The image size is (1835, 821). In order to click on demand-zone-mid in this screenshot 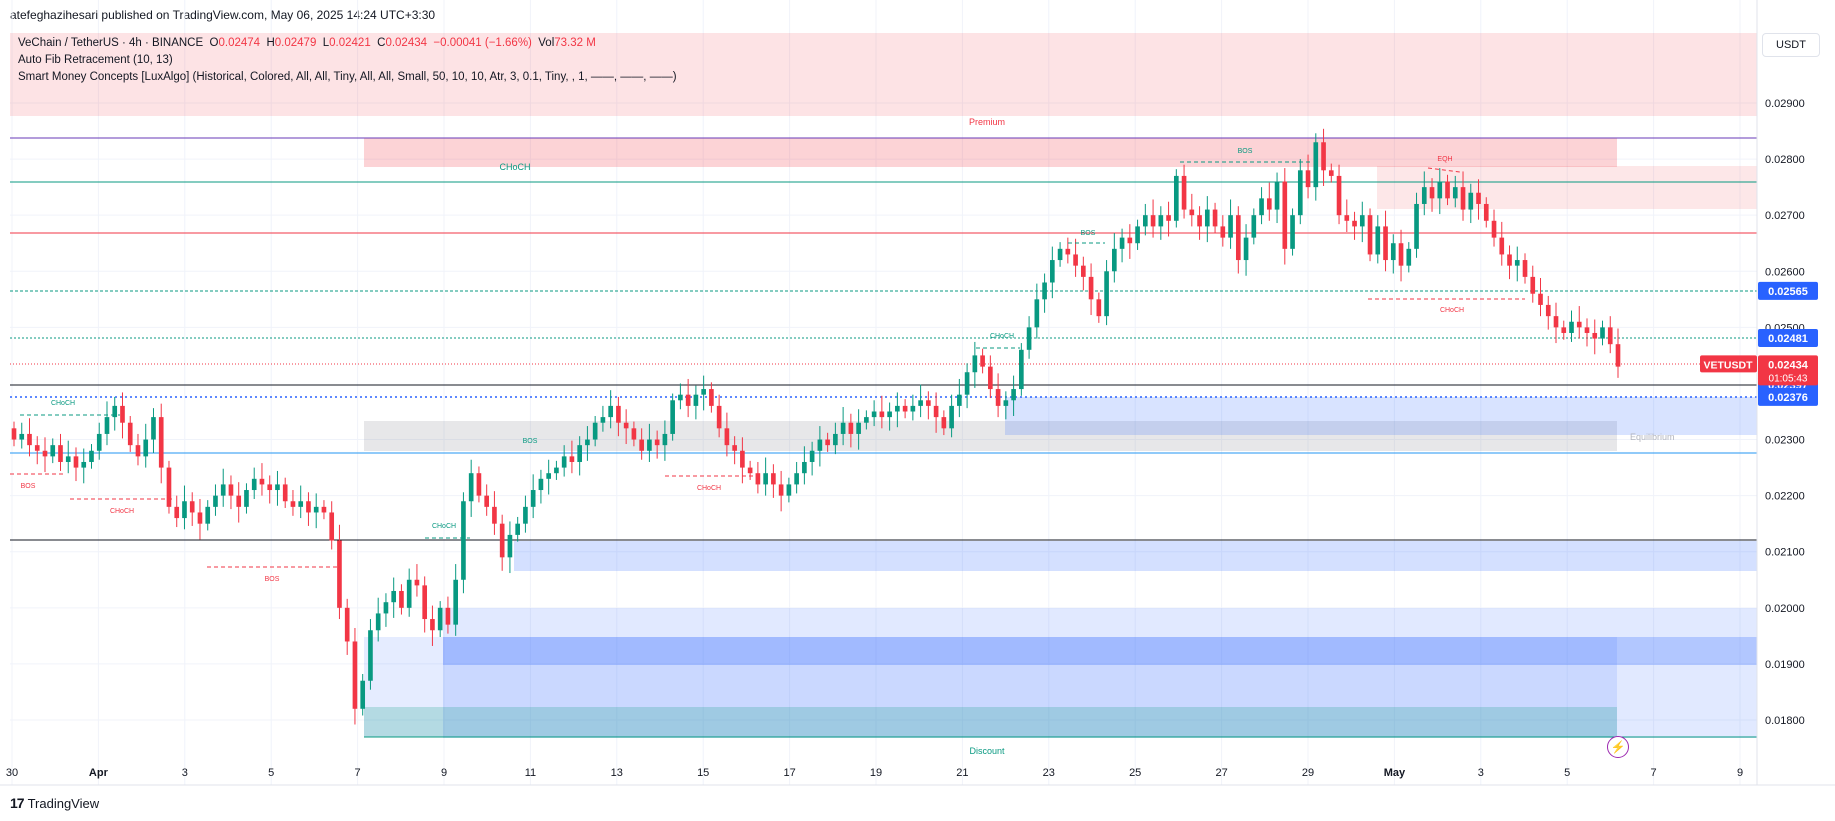, I will do `click(1381, 416)`.